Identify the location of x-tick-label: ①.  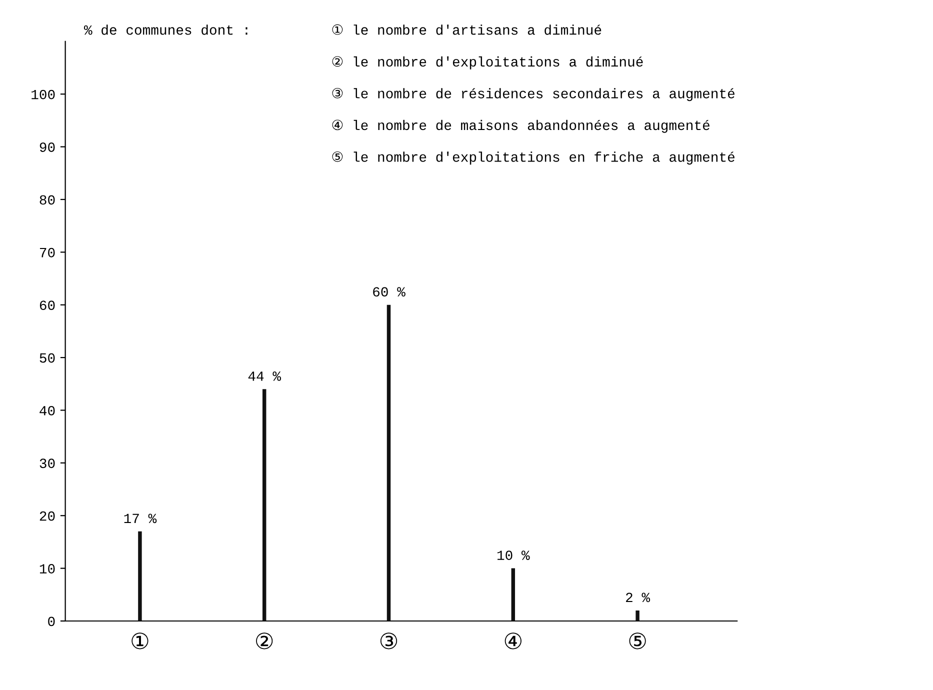
(140, 641).